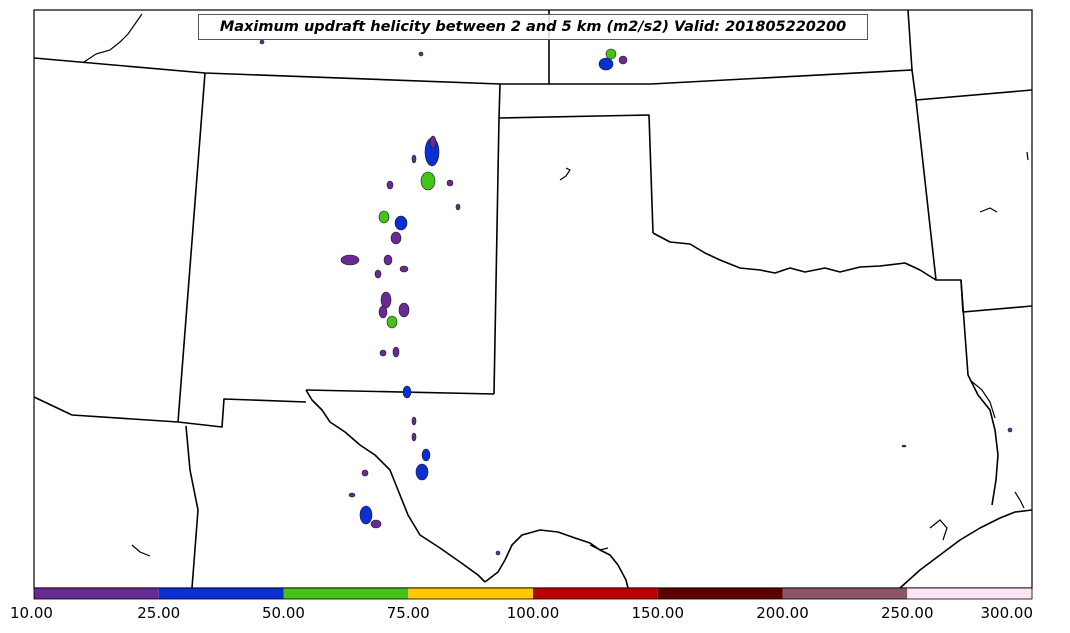 This screenshot has height=633, width=1070. I want to click on colorbar-tick-label: 25.00, so click(158, 613).